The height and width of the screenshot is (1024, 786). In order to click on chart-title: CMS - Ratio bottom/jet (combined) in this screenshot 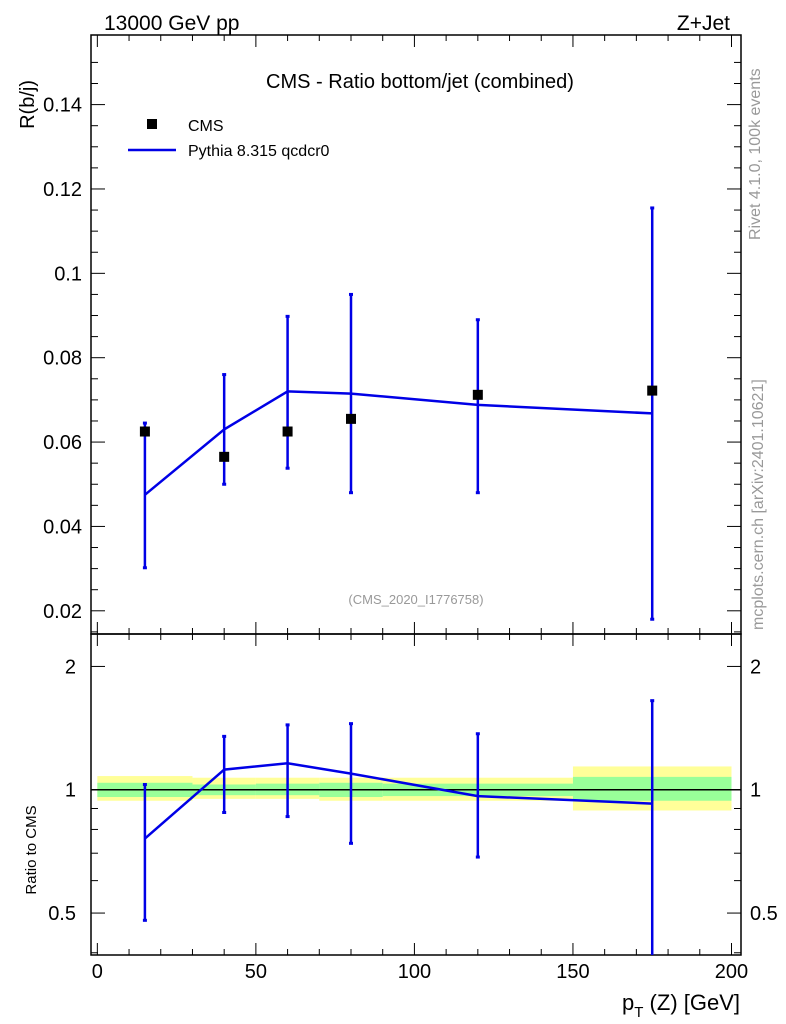, I will do `click(420, 82)`.